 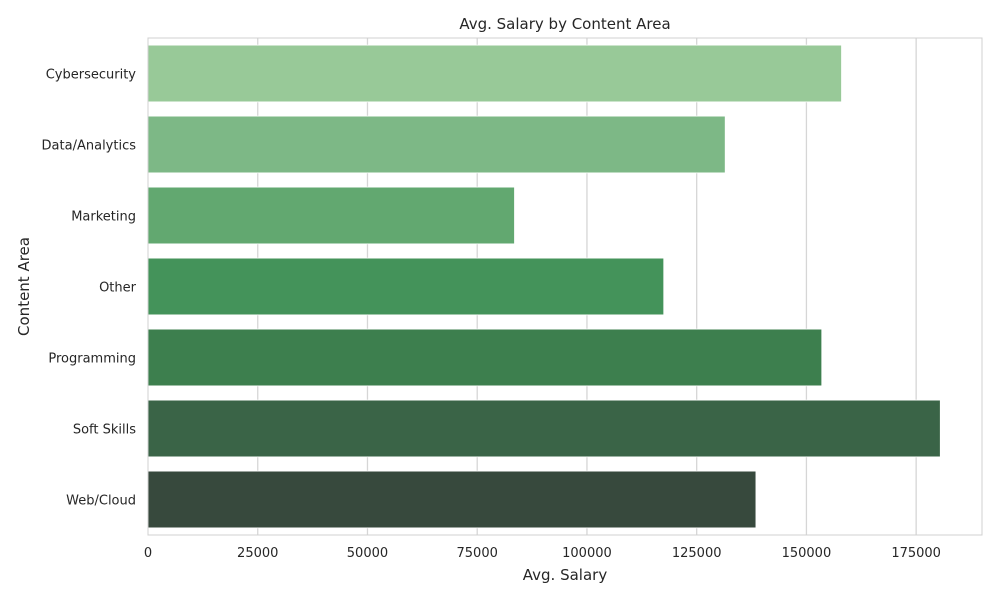 What do you see at coordinates (331, 215) in the screenshot?
I see `bar-marketing` at bounding box center [331, 215].